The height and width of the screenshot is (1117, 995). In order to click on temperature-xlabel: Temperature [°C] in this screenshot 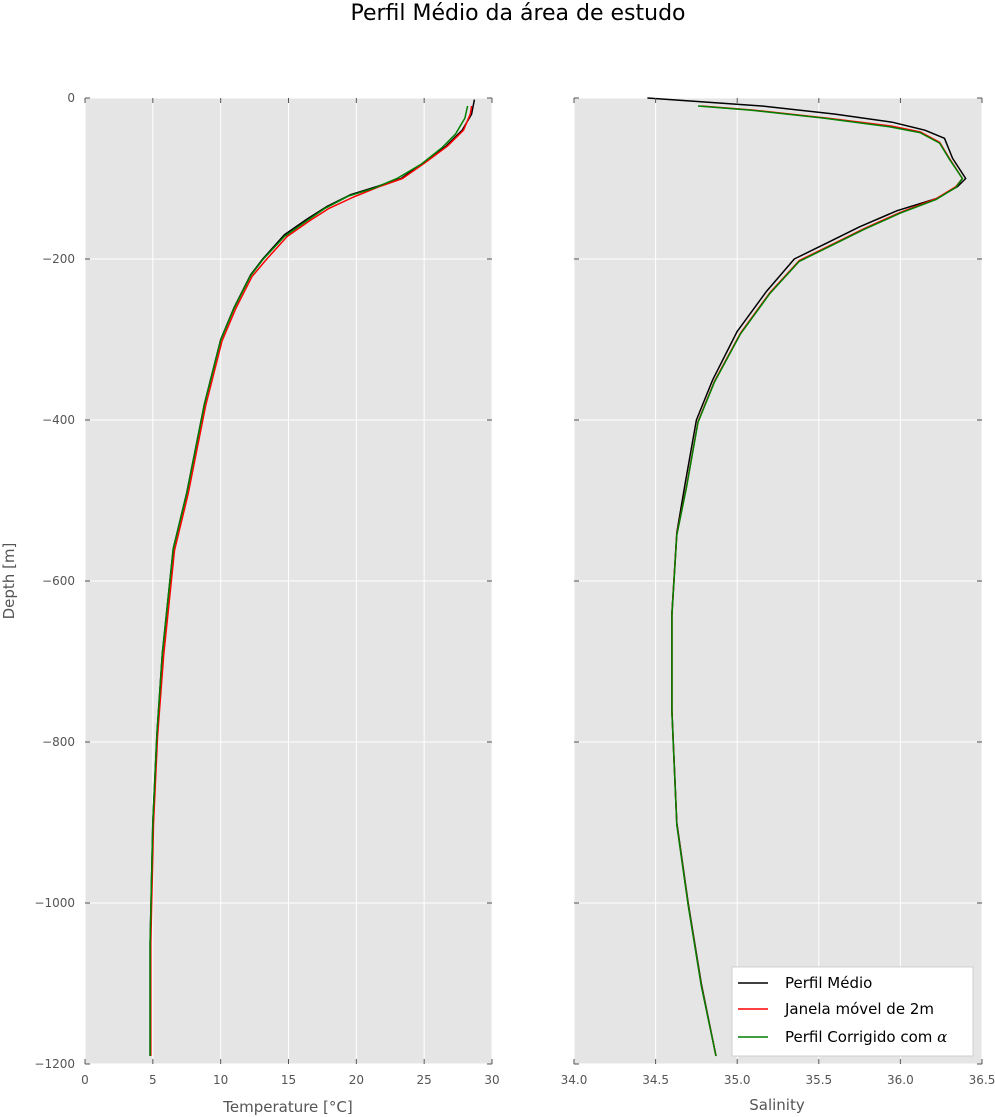, I will do `click(287, 1107)`.